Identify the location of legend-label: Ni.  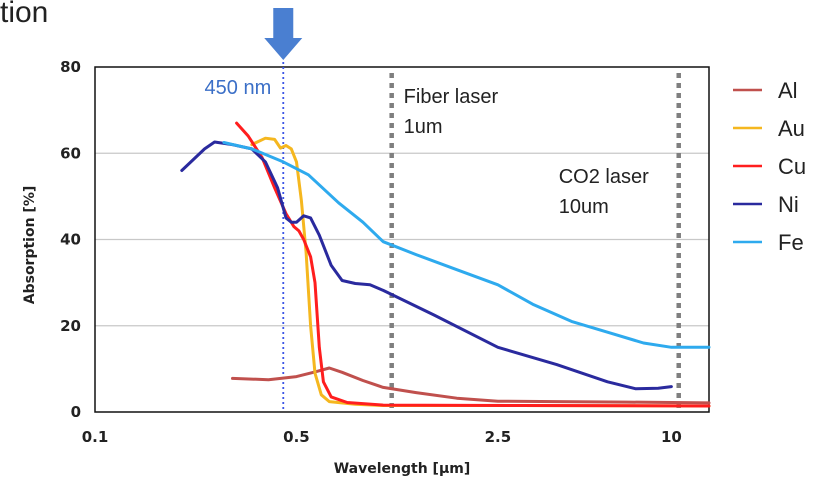
(788, 204).